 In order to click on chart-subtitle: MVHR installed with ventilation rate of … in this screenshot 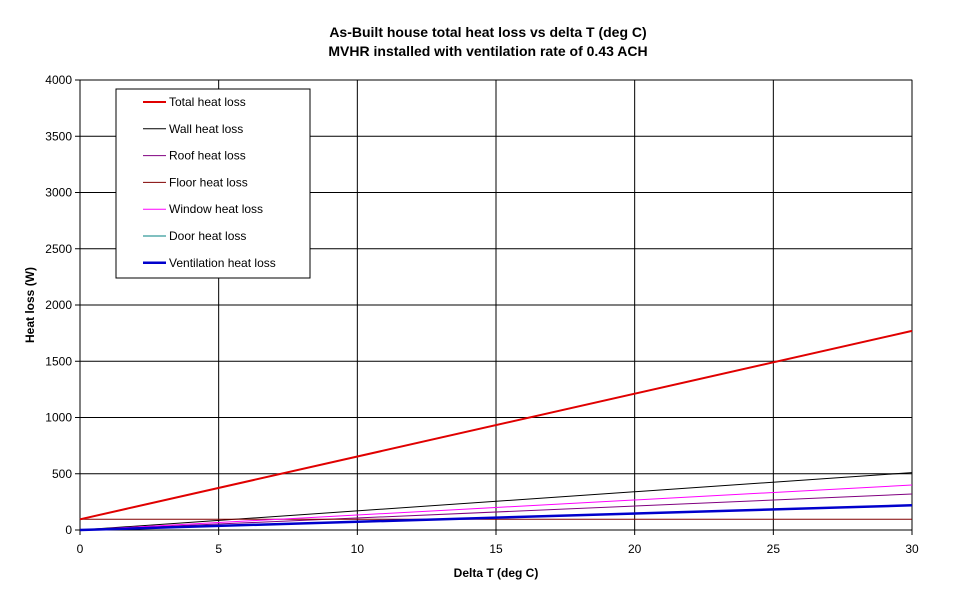, I will do `click(487, 51)`.